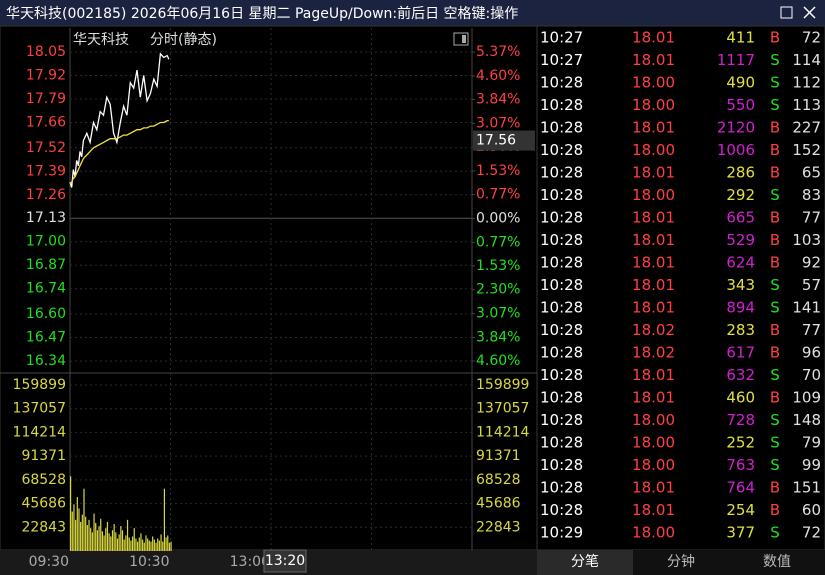 Image resolution: width=825 pixels, height=575 pixels. What do you see at coordinates (680, 308) in the screenshot?
I see `trade-row: 10:28 18.01 894 S 141` at bounding box center [680, 308].